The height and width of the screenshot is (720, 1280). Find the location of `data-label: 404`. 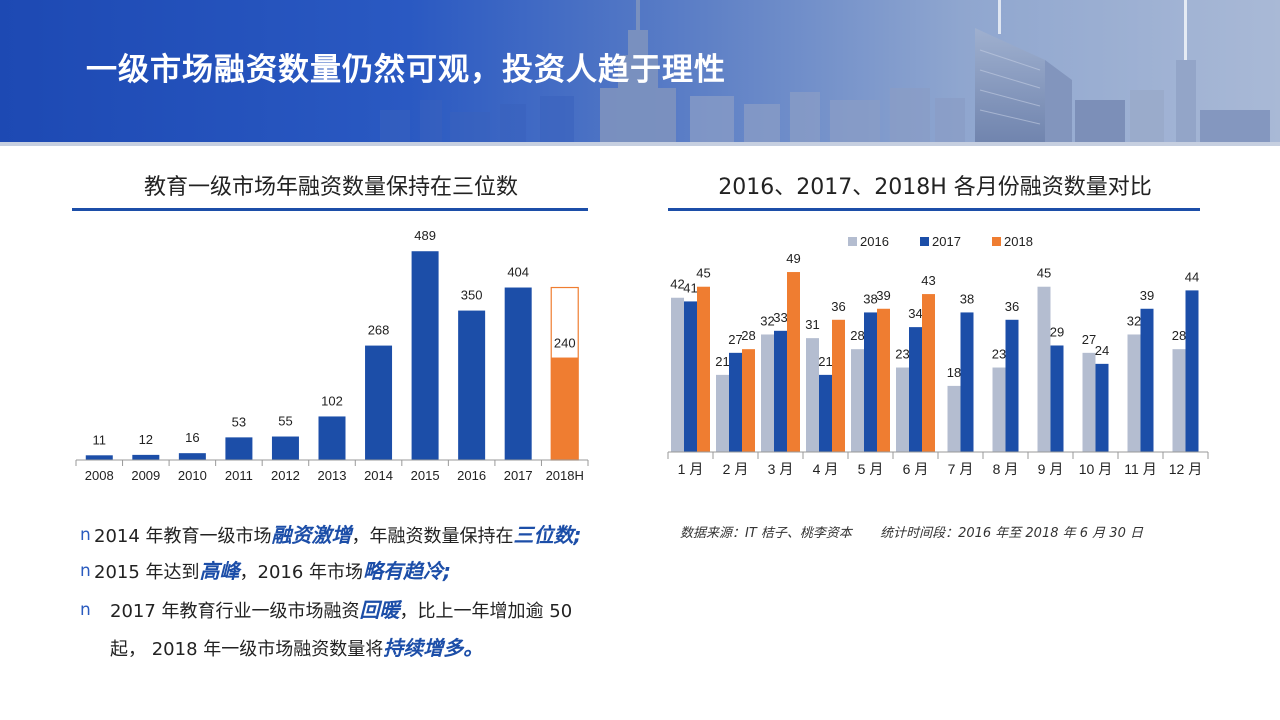

data-label: 404 is located at coordinates (518, 272).